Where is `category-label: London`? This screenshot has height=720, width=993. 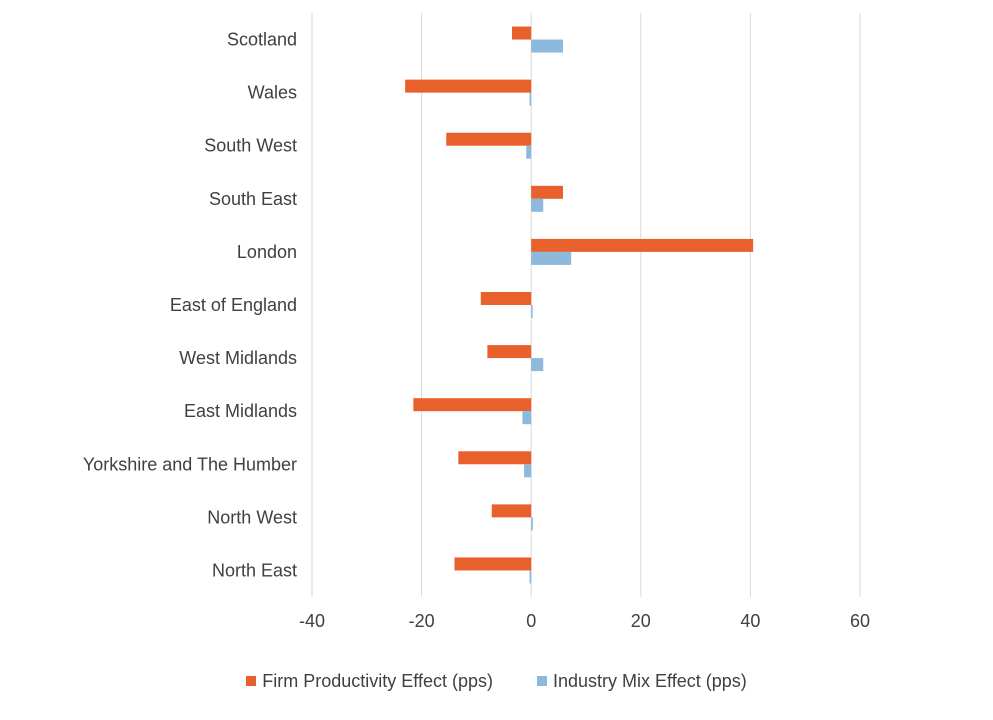 category-label: London is located at coordinates (267, 252).